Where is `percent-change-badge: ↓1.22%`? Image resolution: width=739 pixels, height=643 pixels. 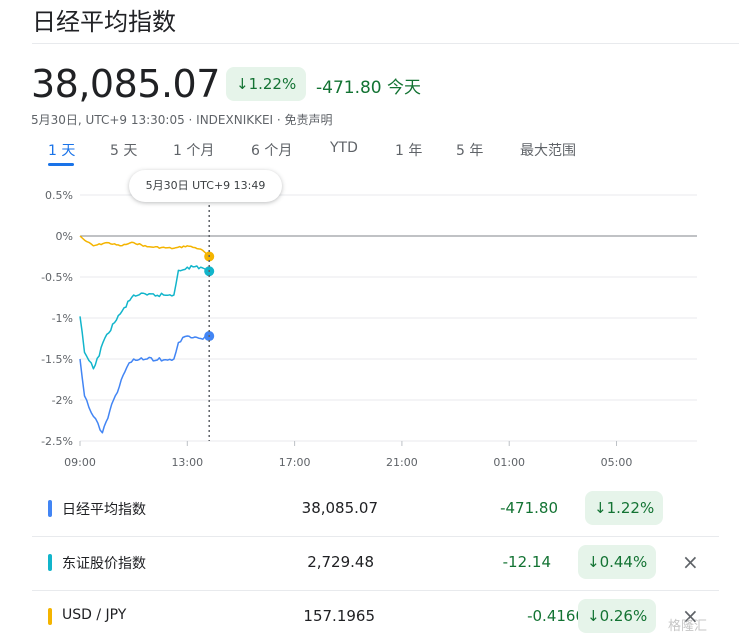
percent-change-badge: ↓1.22% is located at coordinates (266, 84).